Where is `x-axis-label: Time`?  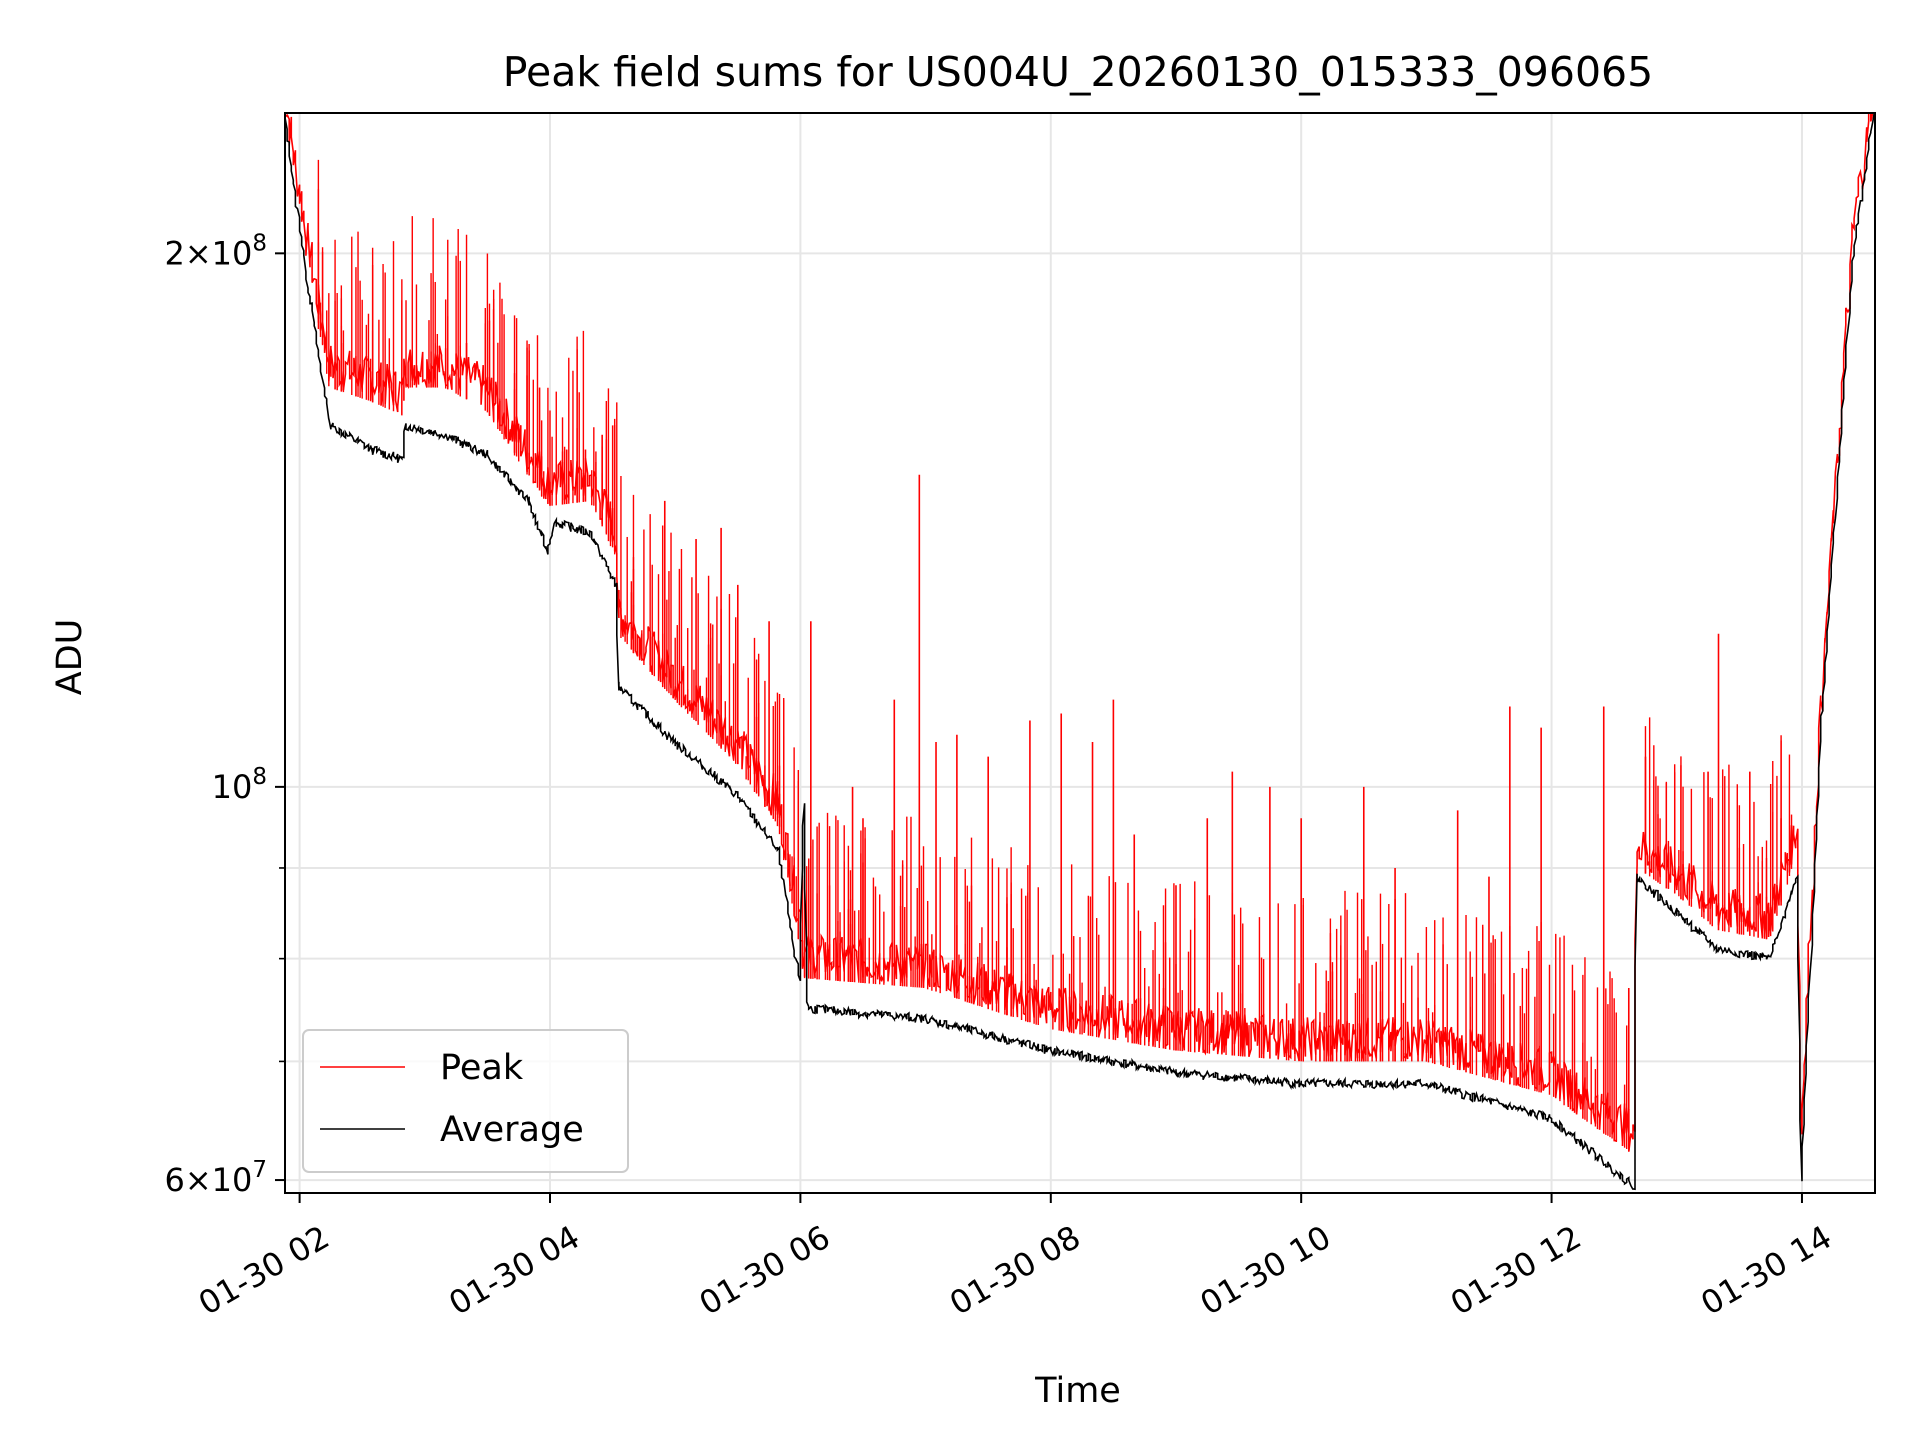 x-axis-label: Time is located at coordinates (1077, 1391).